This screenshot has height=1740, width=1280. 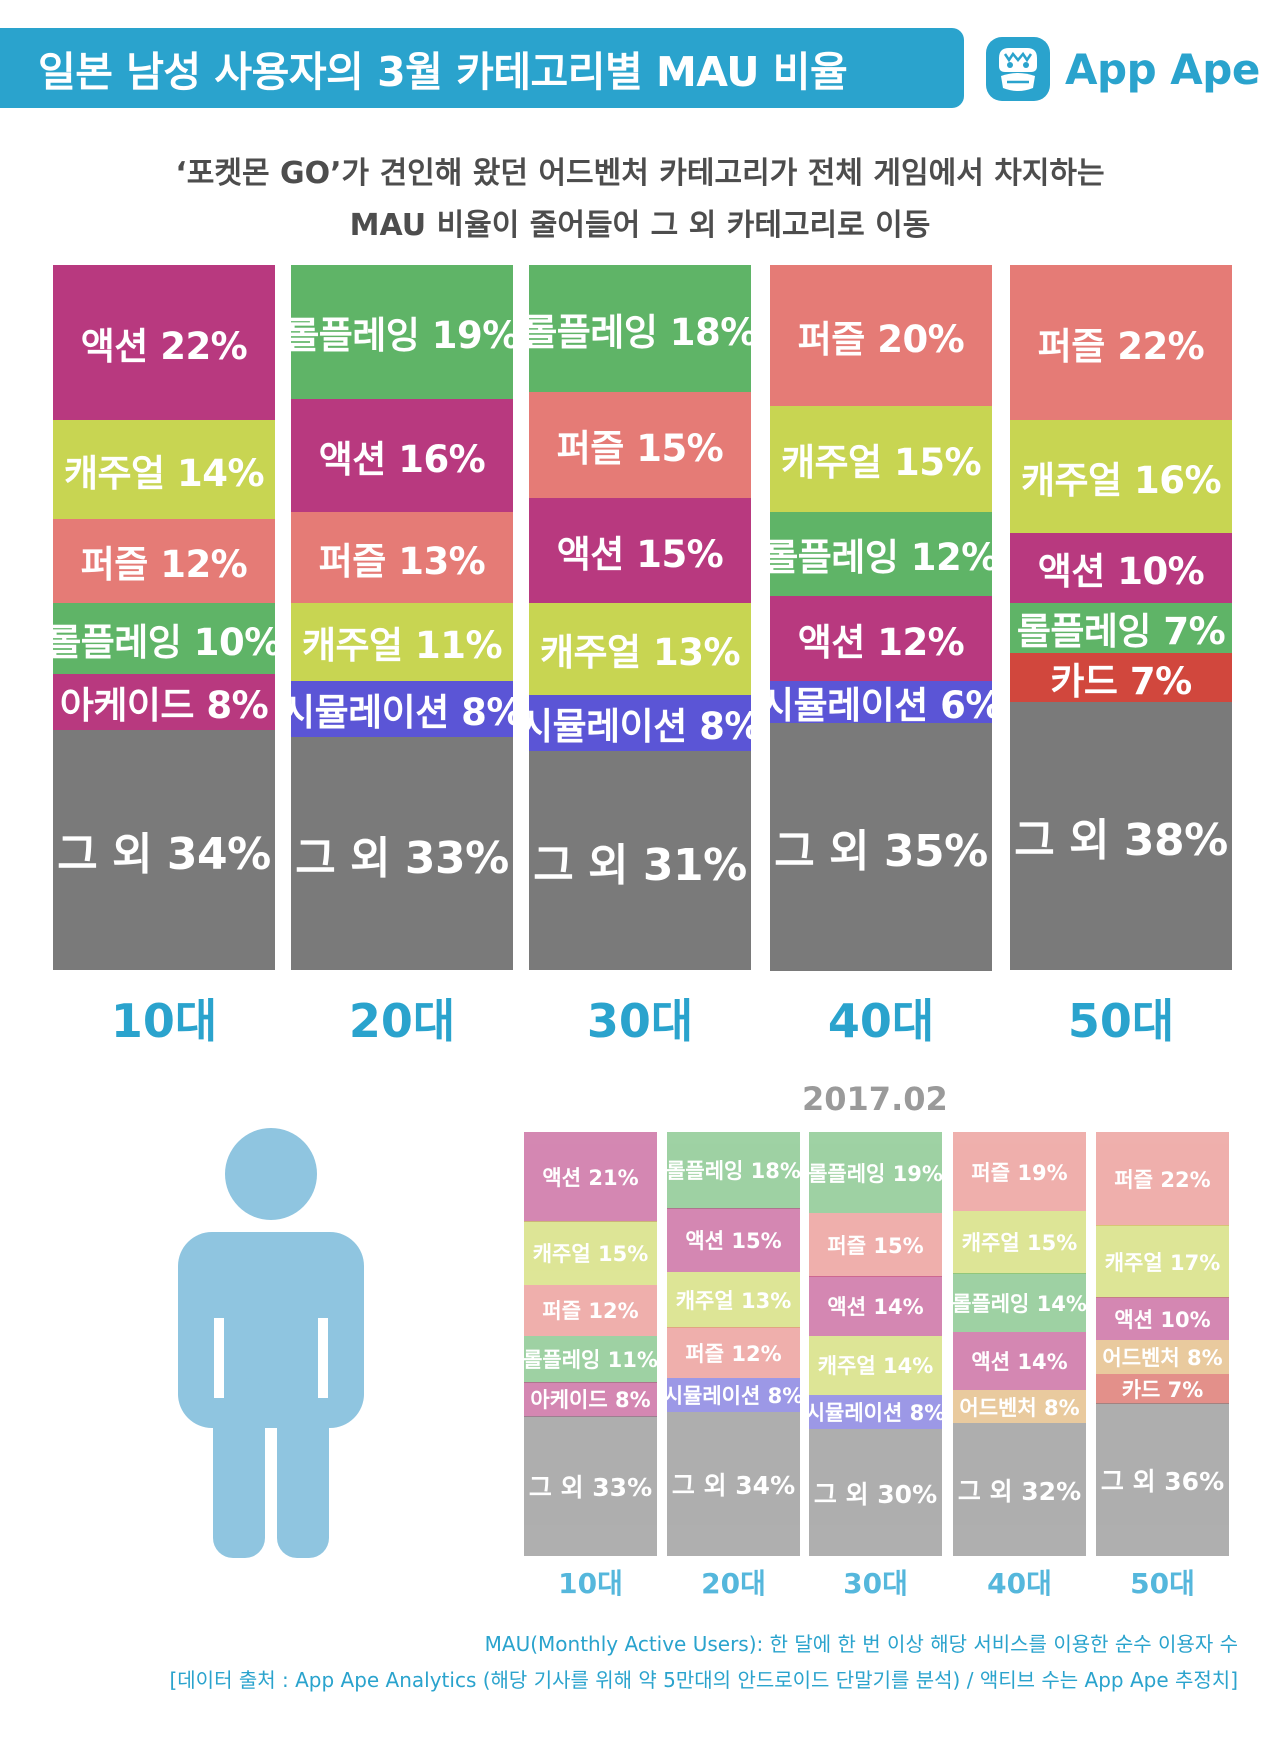 I want to click on person-icon, so click(x=271, y=1343).